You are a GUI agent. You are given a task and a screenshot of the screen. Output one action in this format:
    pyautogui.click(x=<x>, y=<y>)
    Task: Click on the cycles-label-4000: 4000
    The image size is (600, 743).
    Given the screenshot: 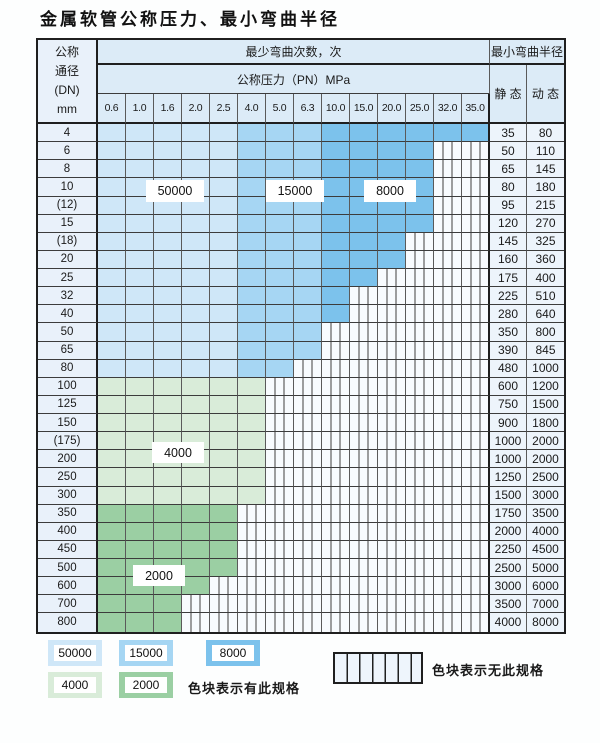 What is the action you would take?
    pyautogui.click(x=178, y=452)
    